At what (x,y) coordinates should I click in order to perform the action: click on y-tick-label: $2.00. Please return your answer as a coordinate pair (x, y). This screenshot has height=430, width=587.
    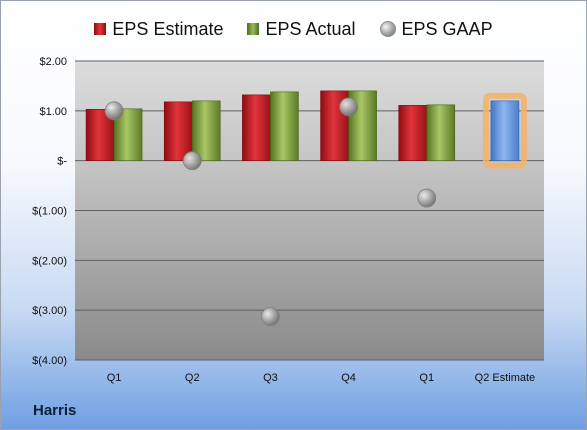
    Looking at the image, I should click on (53, 62).